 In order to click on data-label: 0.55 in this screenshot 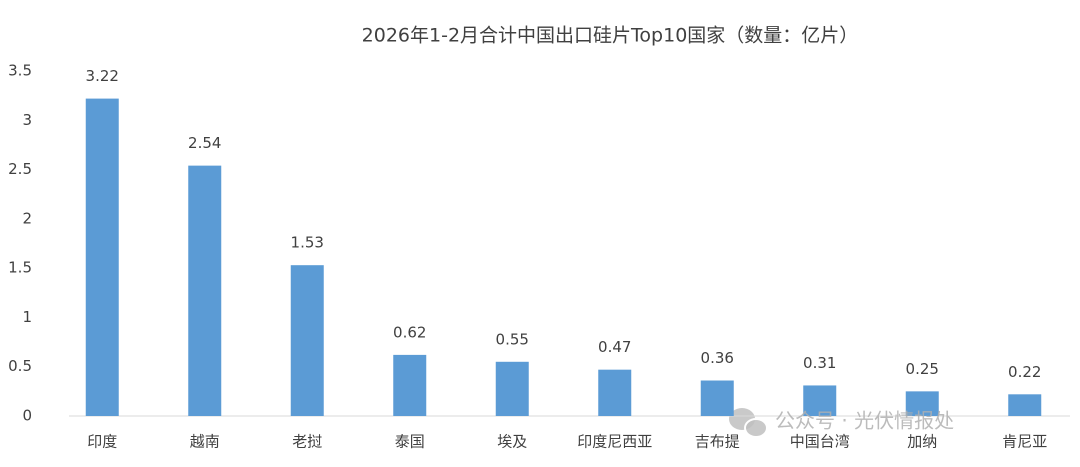, I will do `click(512, 339)`.